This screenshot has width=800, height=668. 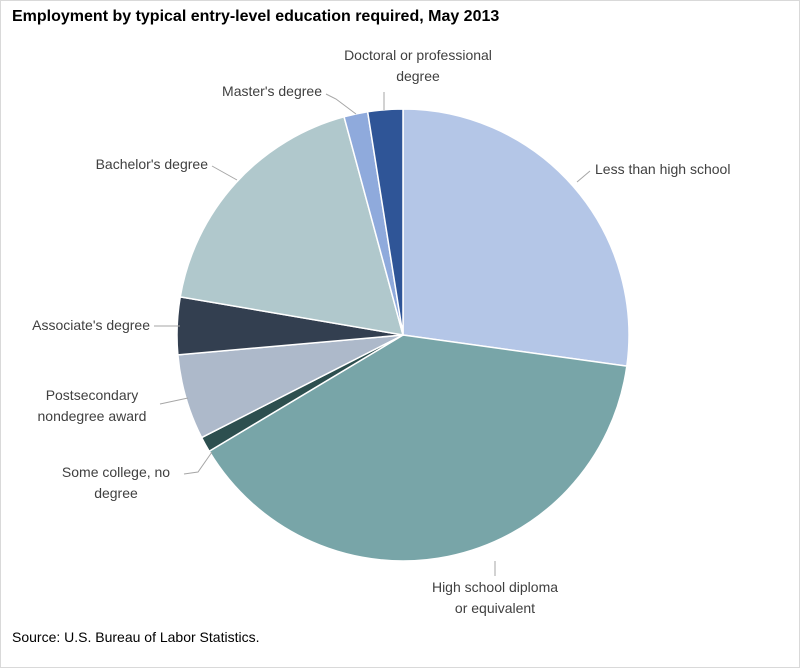 I want to click on source-note: Source: U.S. Bureau of Labor Statistics., so click(x=136, y=637).